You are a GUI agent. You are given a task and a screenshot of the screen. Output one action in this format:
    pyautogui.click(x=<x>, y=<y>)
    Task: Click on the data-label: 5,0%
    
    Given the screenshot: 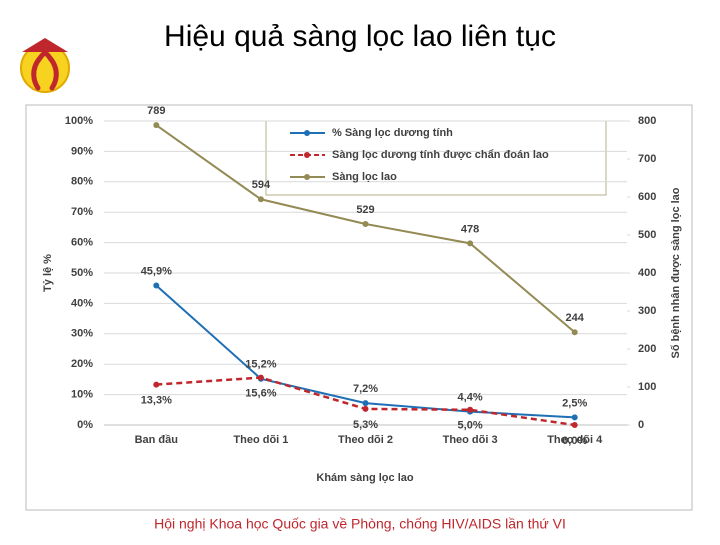 What is the action you would take?
    pyautogui.click(x=470, y=426)
    